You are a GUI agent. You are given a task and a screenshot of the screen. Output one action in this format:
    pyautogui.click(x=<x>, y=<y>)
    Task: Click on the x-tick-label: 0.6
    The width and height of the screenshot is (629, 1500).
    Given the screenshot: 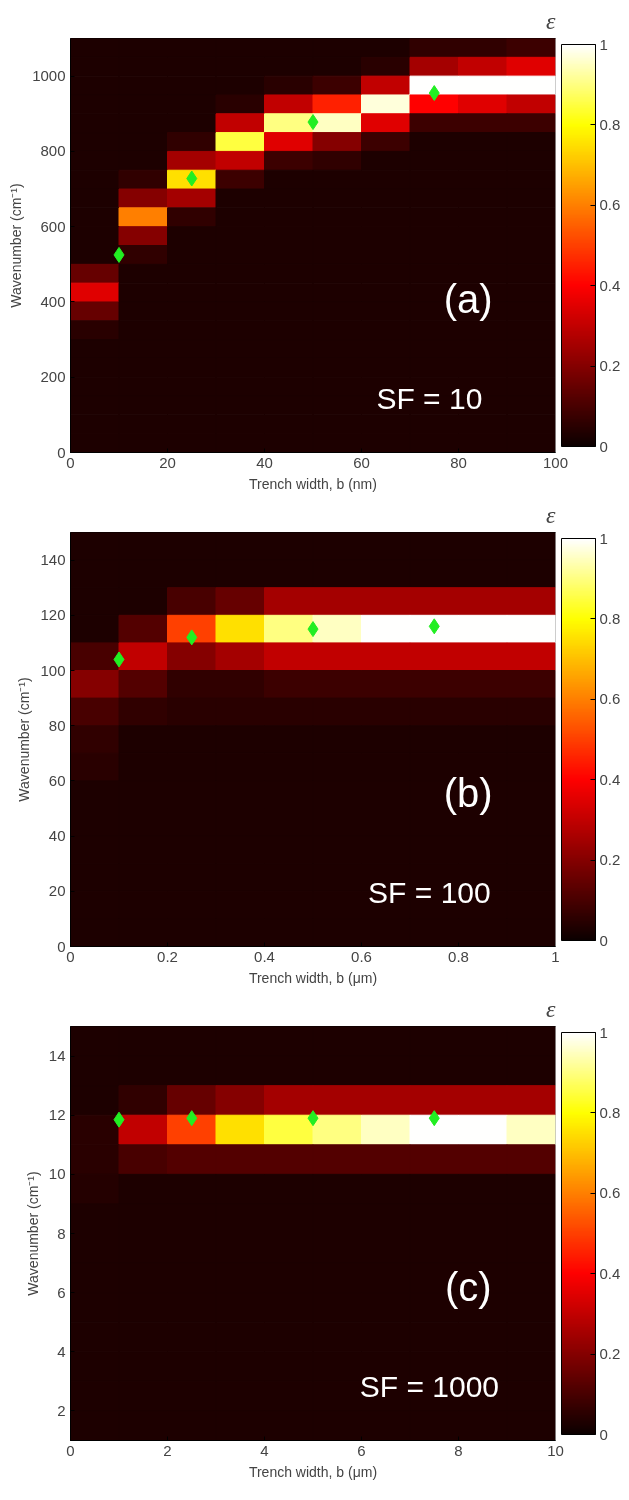 What is the action you would take?
    pyautogui.click(x=361, y=956)
    